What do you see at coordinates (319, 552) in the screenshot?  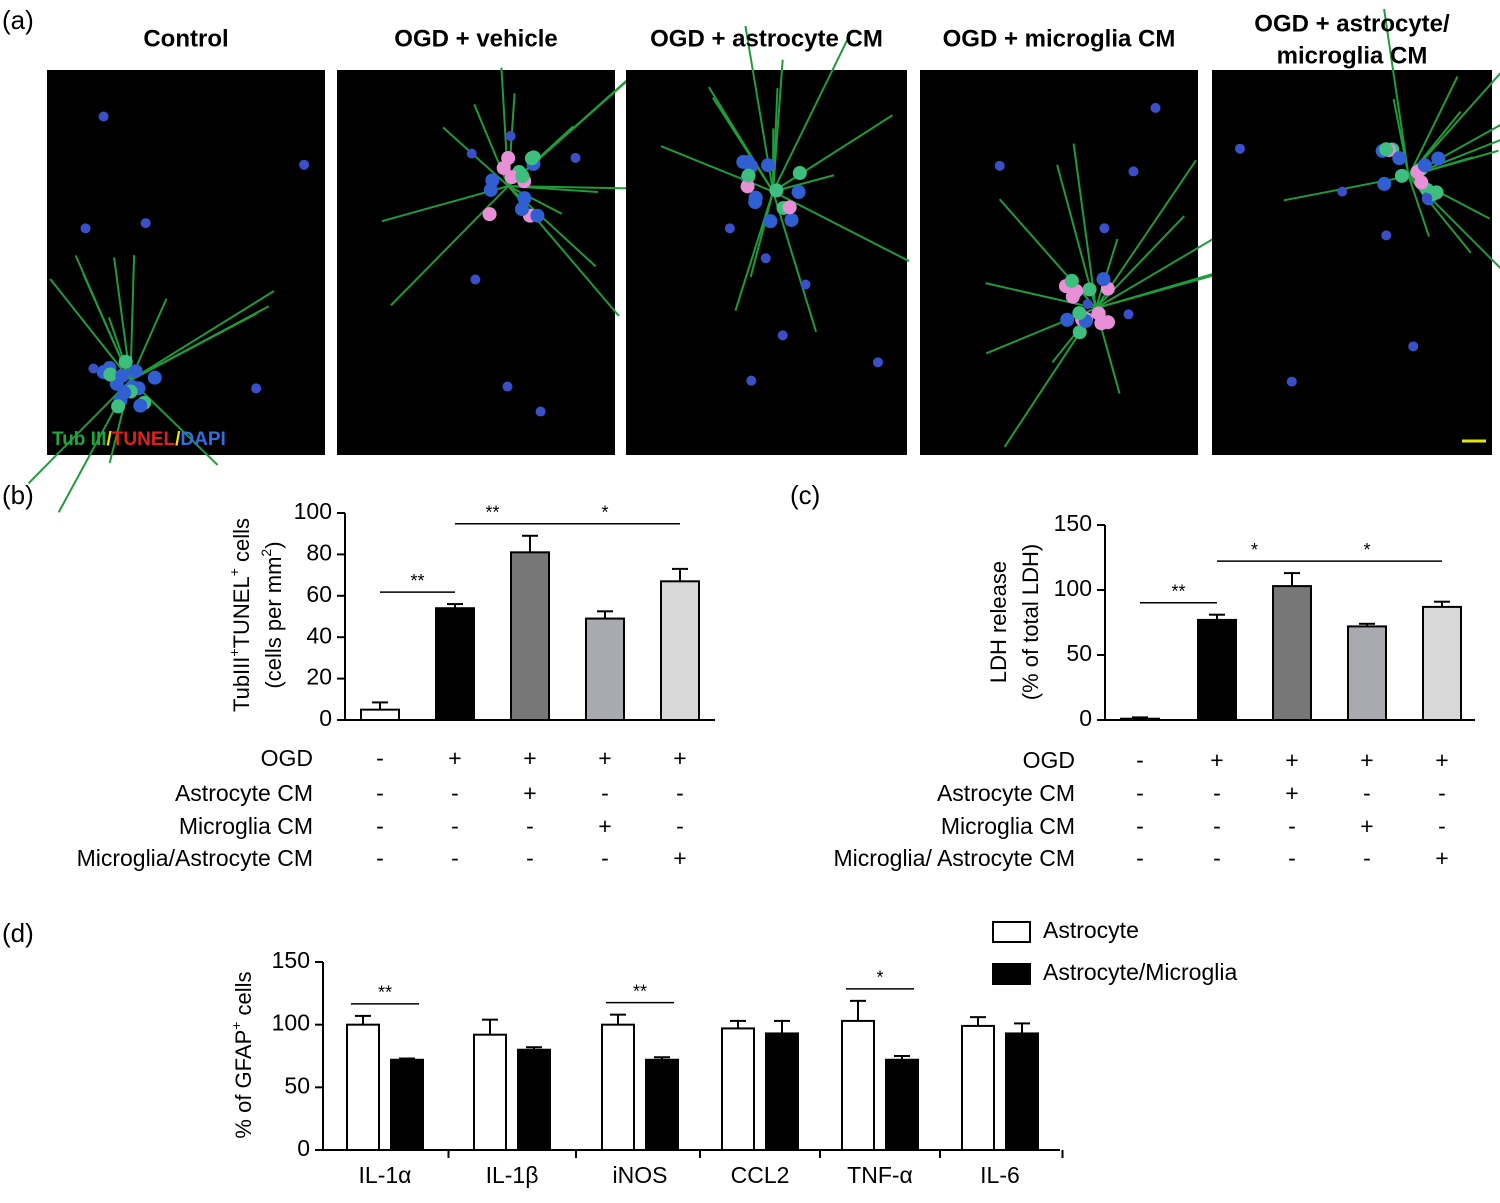 I see `y-tick-label: 80` at bounding box center [319, 552].